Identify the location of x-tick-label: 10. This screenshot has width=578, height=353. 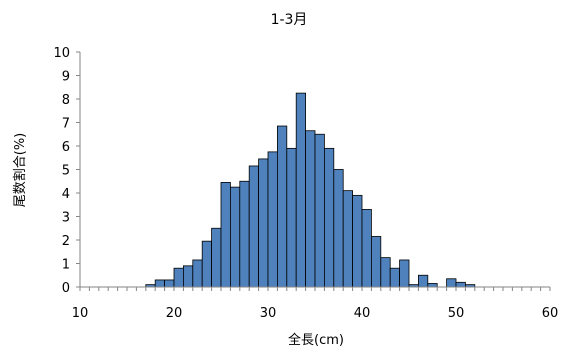
(80, 313).